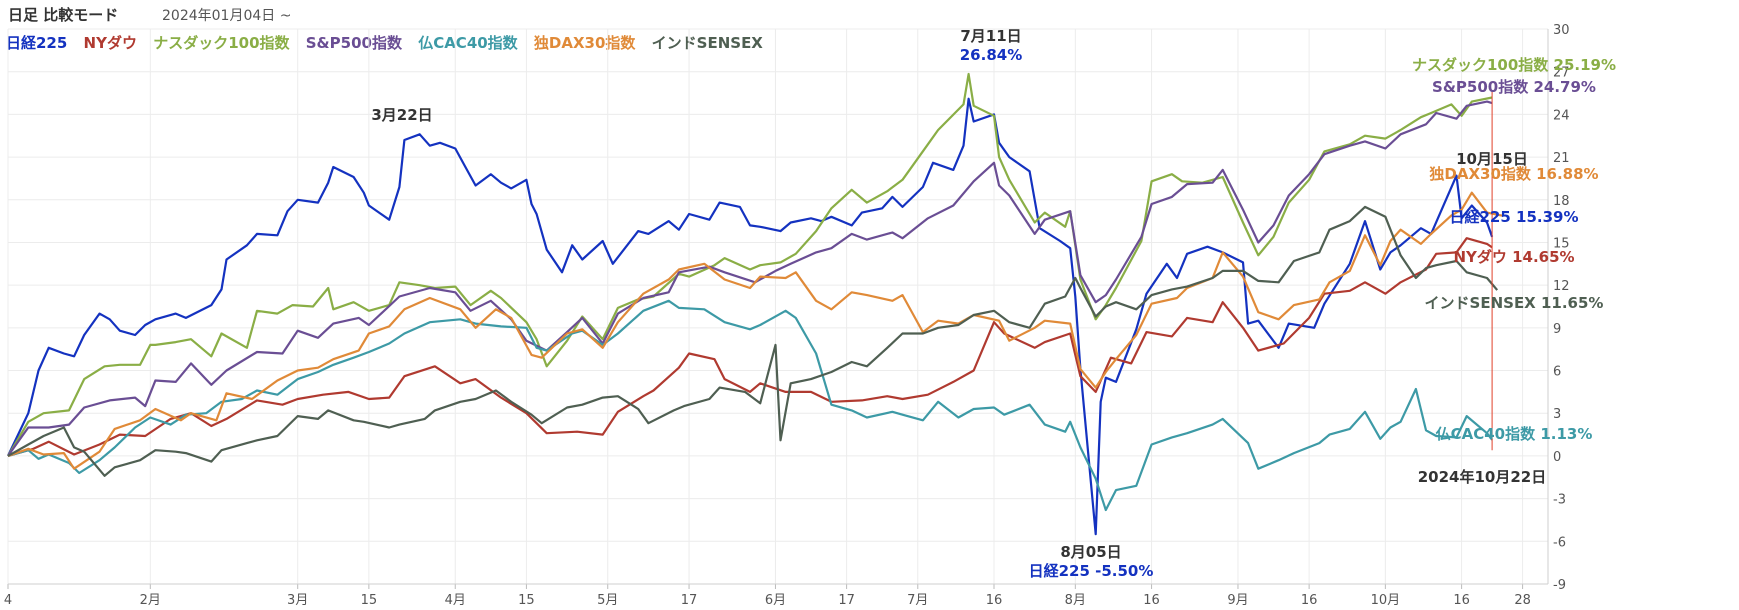 The height and width of the screenshot is (610, 1739). I want to click on y-tick-label: 6, so click(1557, 372).